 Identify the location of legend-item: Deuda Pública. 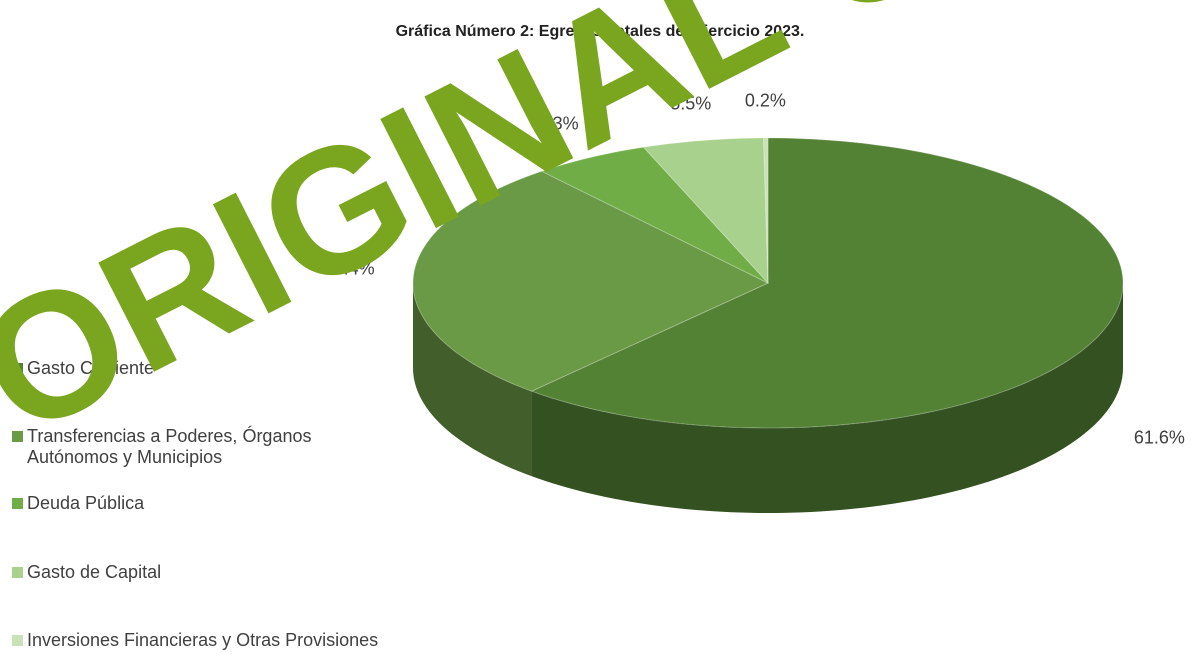
(169, 503).